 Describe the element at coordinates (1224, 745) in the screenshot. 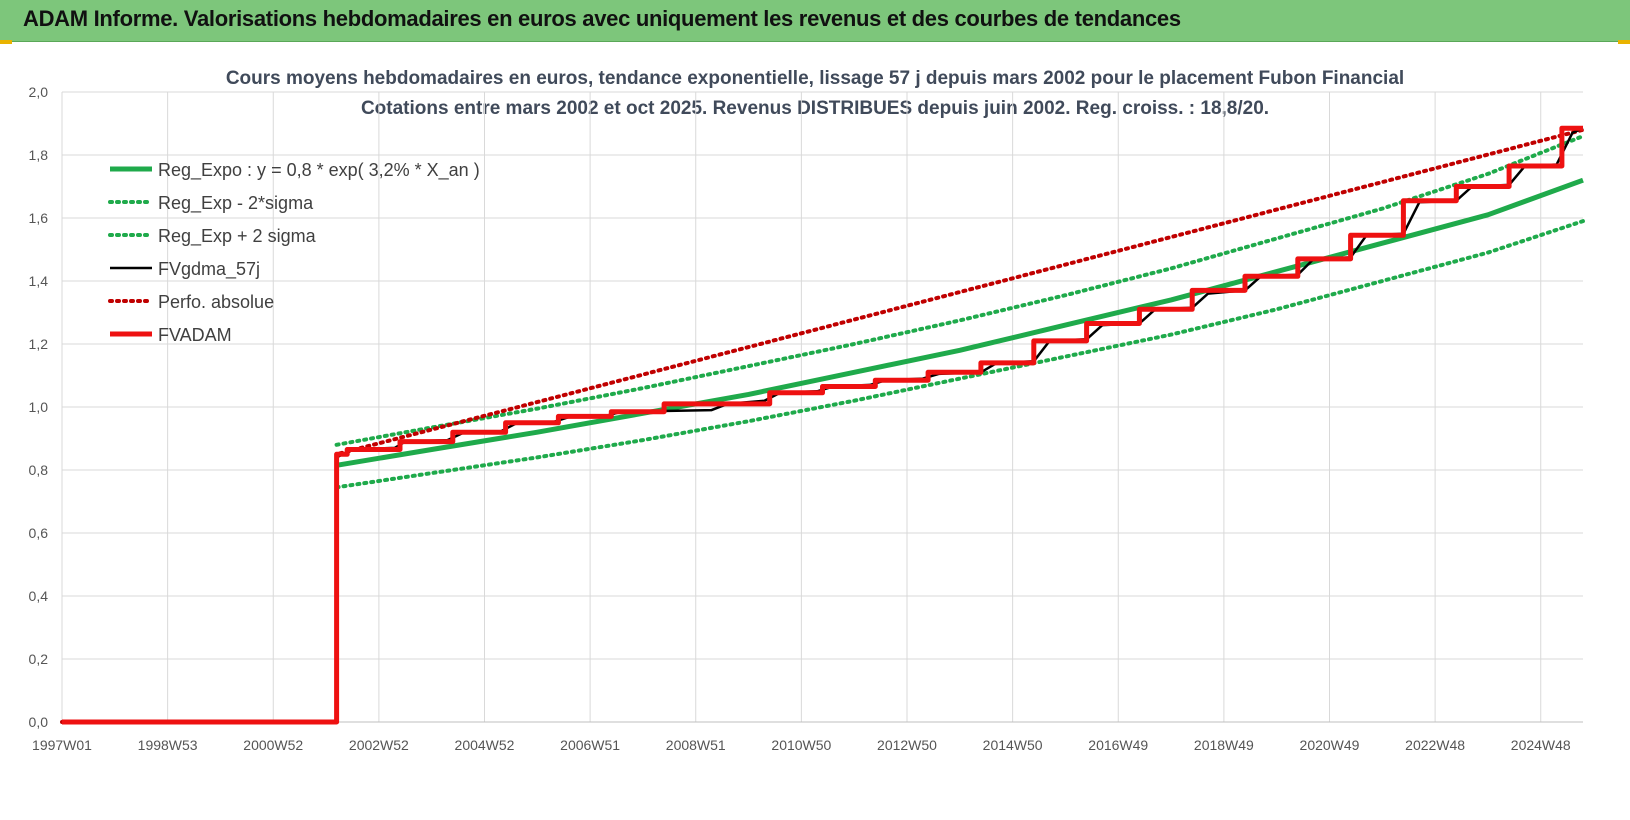

I see `x-tick-label: 2018W49` at that location.